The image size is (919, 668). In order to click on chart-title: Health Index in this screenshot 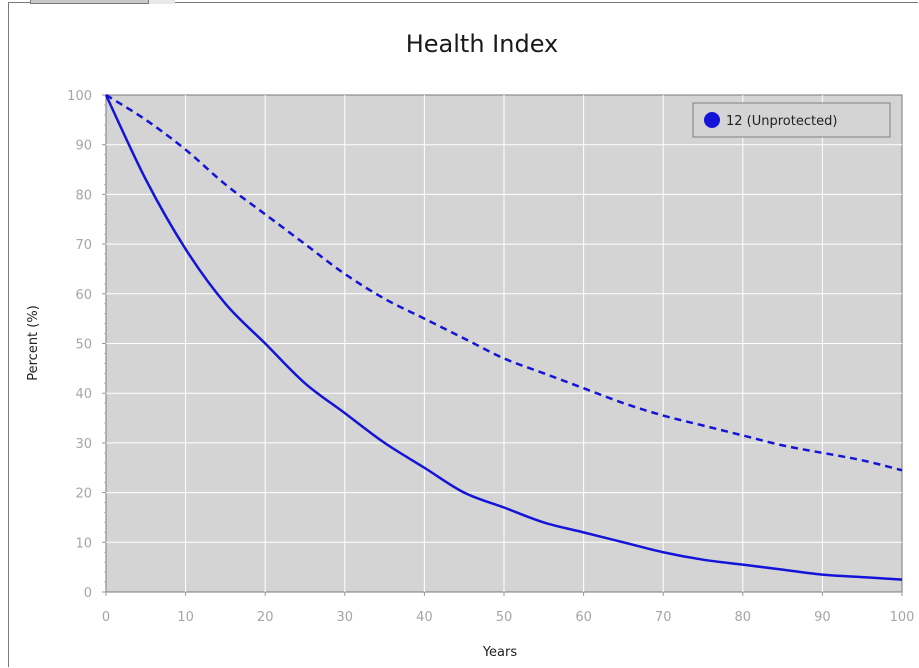, I will do `click(482, 44)`.